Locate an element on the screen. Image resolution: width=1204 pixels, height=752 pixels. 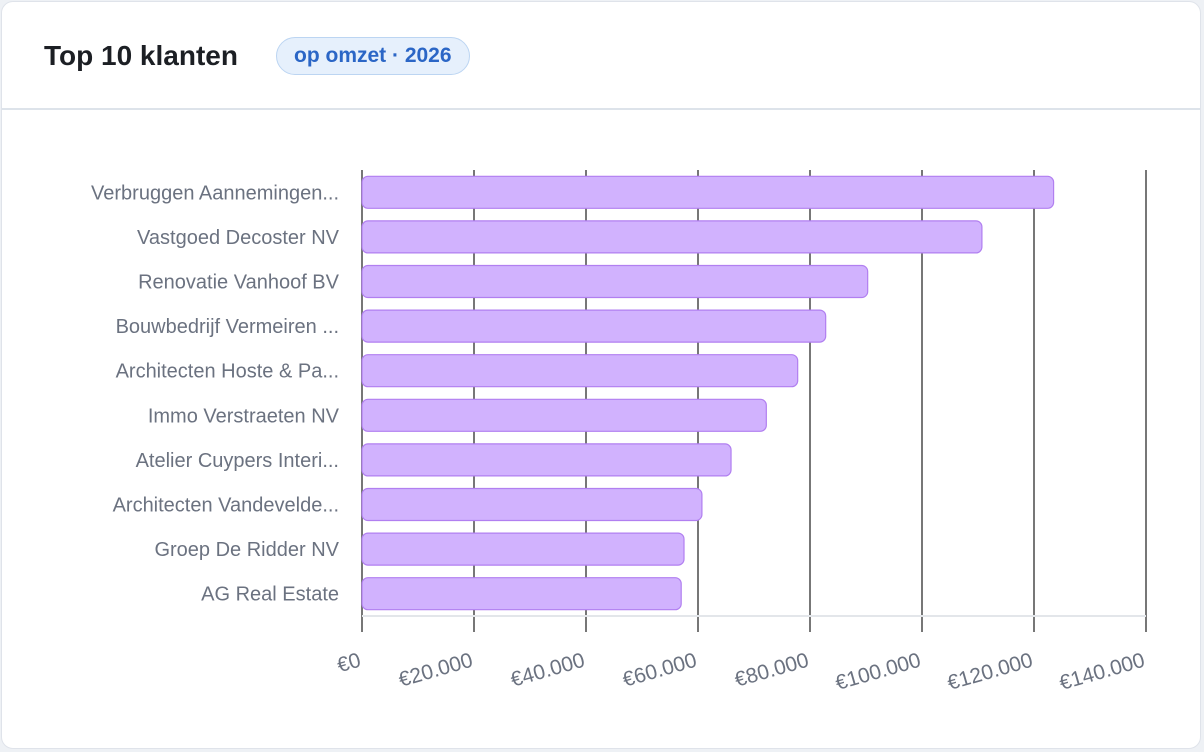
x-tick-label: €140.000 is located at coordinates (1102, 672).